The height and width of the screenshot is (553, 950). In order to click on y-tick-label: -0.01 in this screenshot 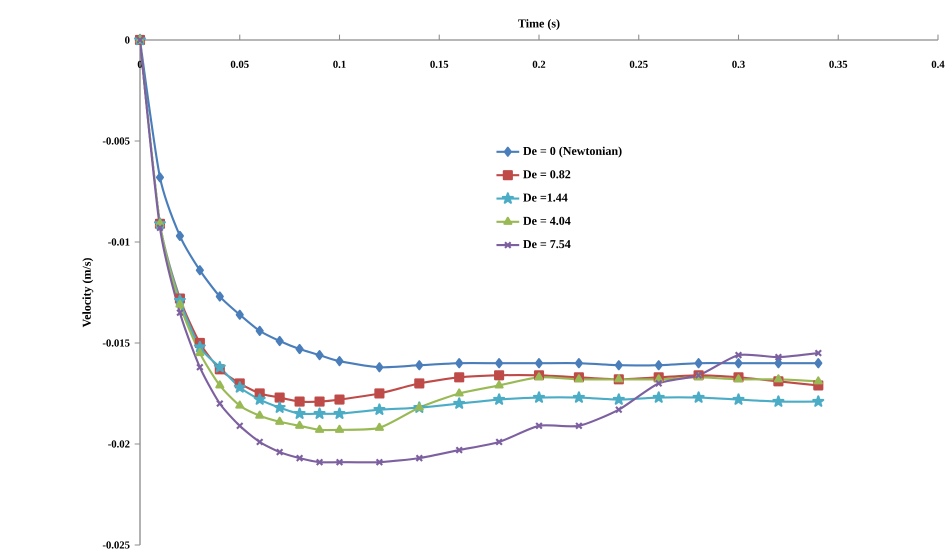, I will do `click(119, 242)`.